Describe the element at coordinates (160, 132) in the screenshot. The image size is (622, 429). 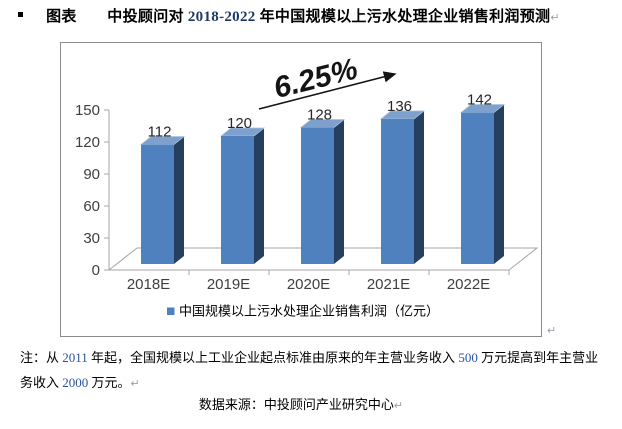
I see `bar-value-label: 112` at that location.